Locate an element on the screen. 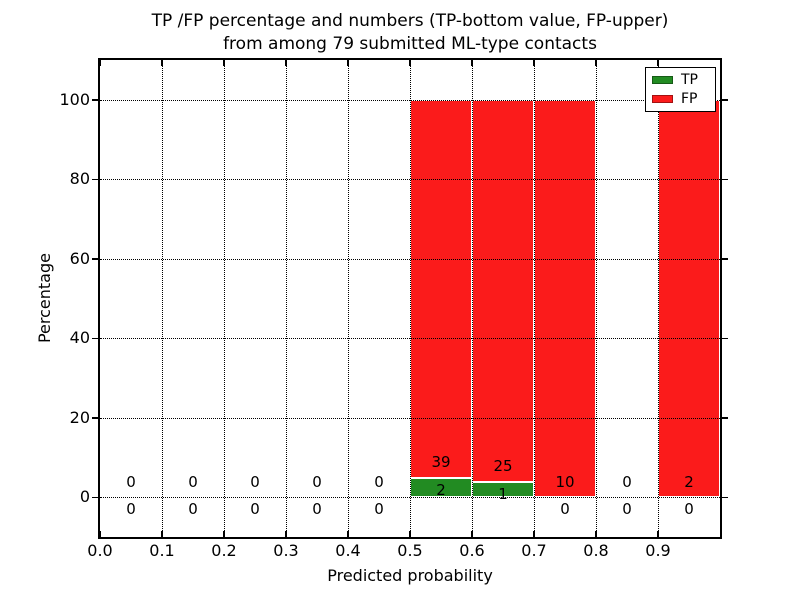  y-tick-label: 100 is located at coordinates (74, 99).